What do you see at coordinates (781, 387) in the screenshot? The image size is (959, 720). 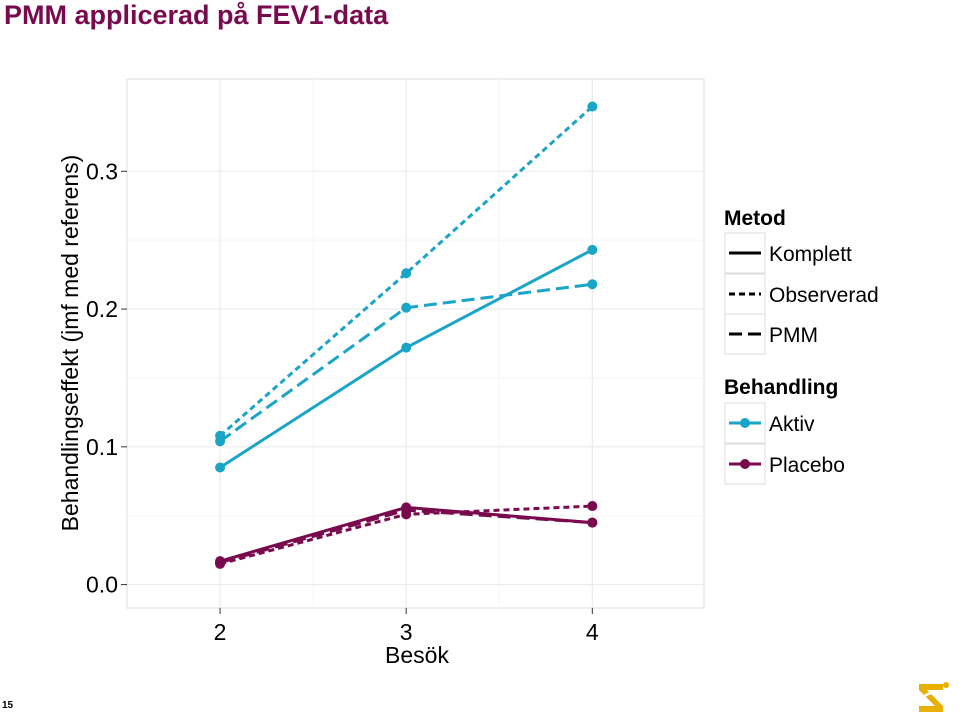 I see `legend-title-behandling: Behandling` at bounding box center [781, 387].